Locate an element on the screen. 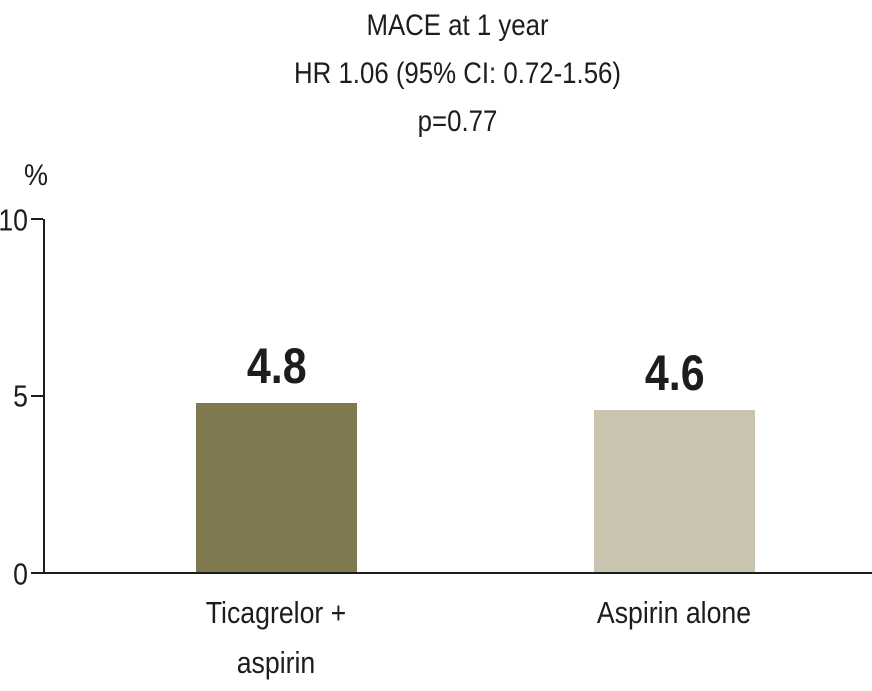 This screenshot has height=691, width=872. y-axis-unit-label: % is located at coordinates (36, 175).